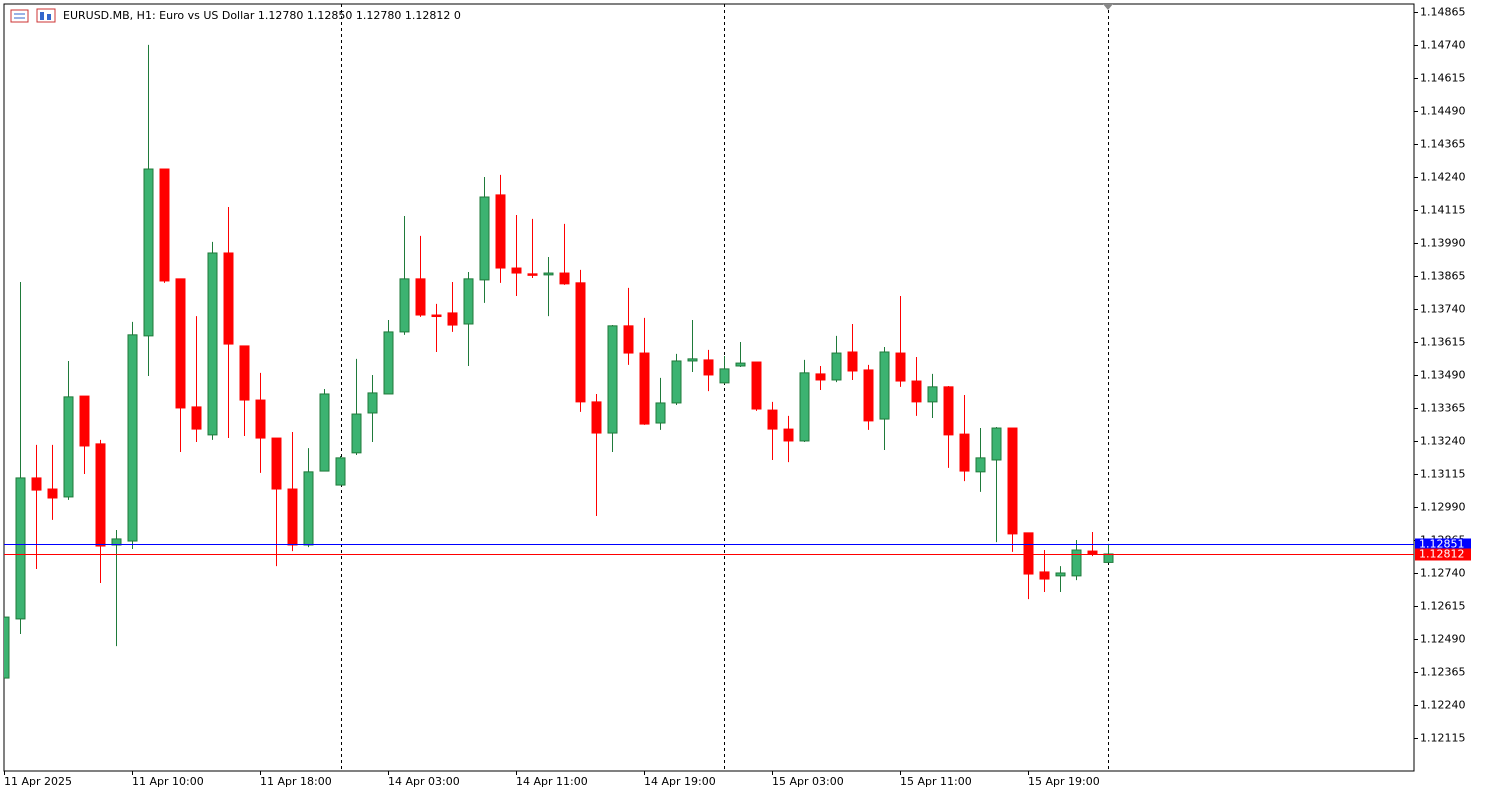 This screenshot has height=791, width=1486. What do you see at coordinates (38, 781) in the screenshot?
I see `x-tick-label: 11 Apr 2025` at bounding box center [38, 781].